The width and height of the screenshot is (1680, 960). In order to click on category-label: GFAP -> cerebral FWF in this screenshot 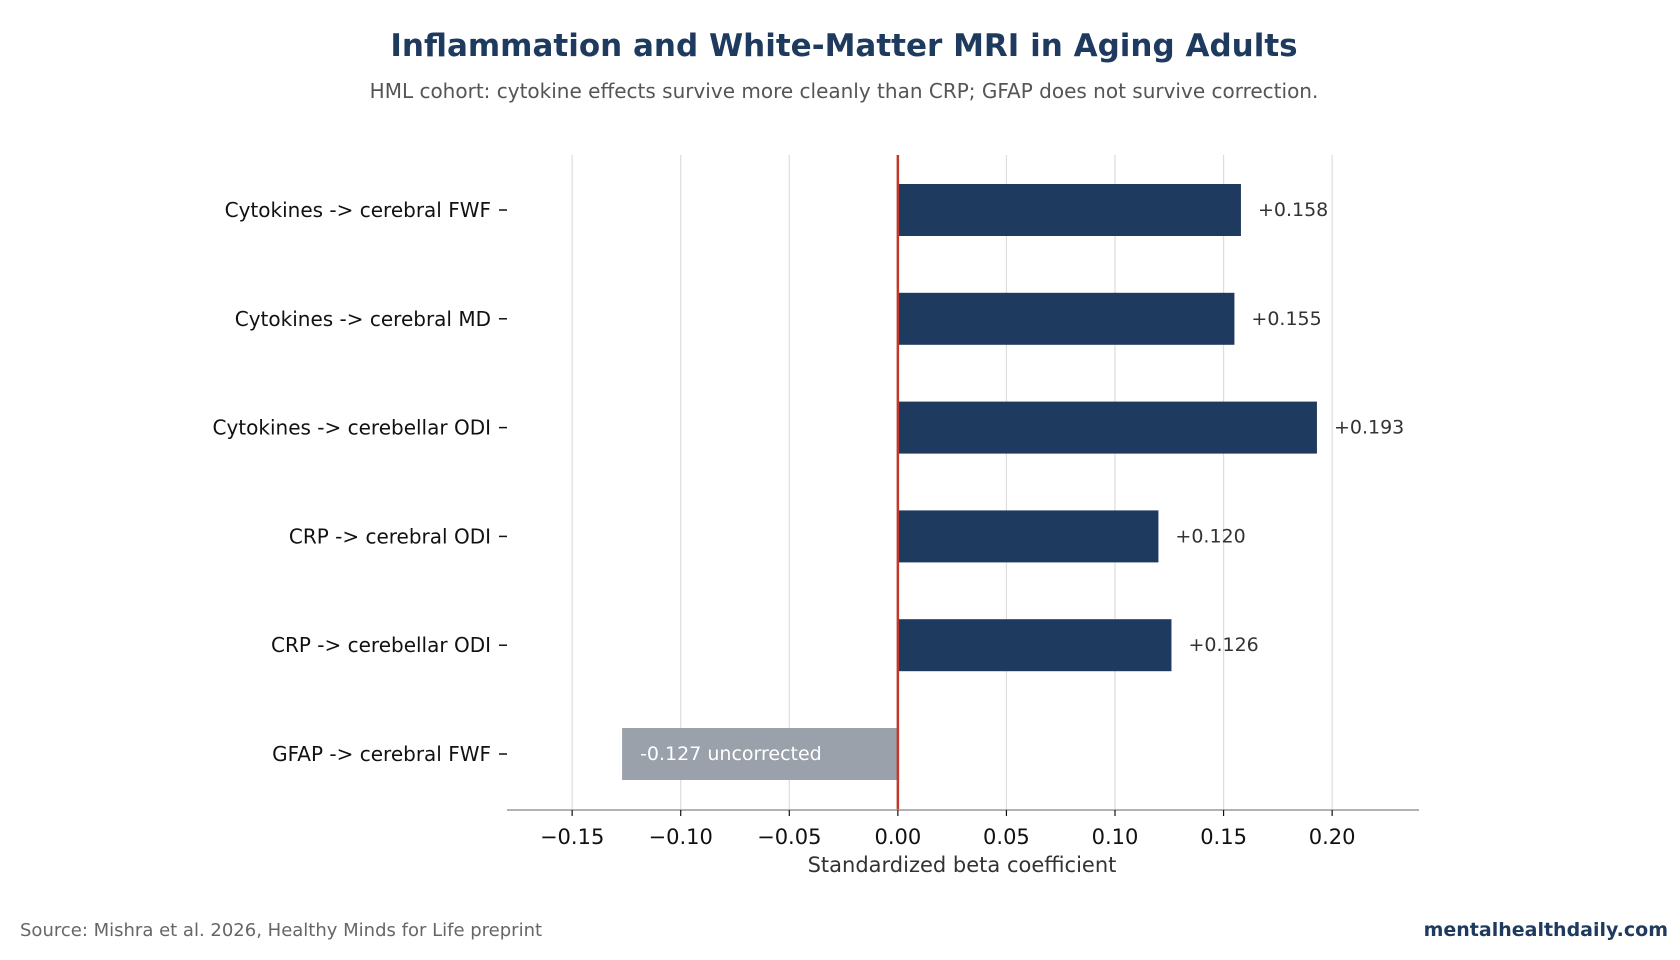, I will do `click(381, 754)`.